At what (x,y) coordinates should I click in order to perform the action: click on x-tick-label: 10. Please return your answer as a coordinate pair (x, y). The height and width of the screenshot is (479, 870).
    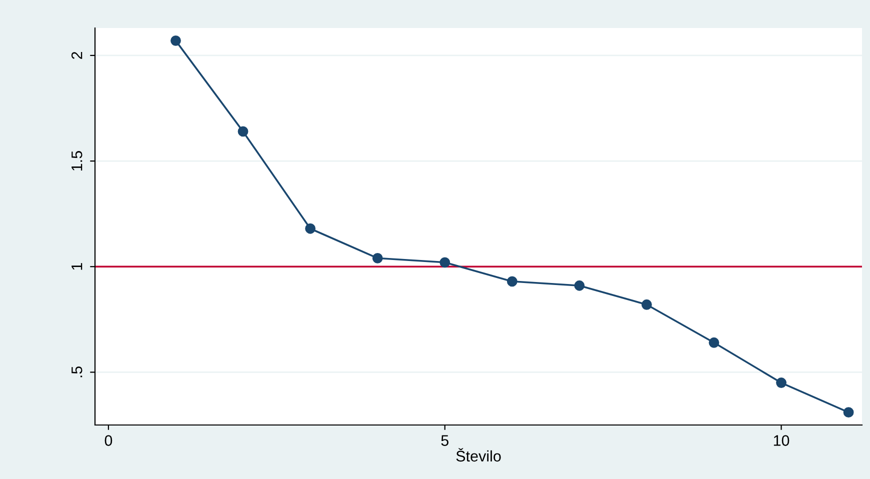
    Looking at the image, I should click on (782, 440).